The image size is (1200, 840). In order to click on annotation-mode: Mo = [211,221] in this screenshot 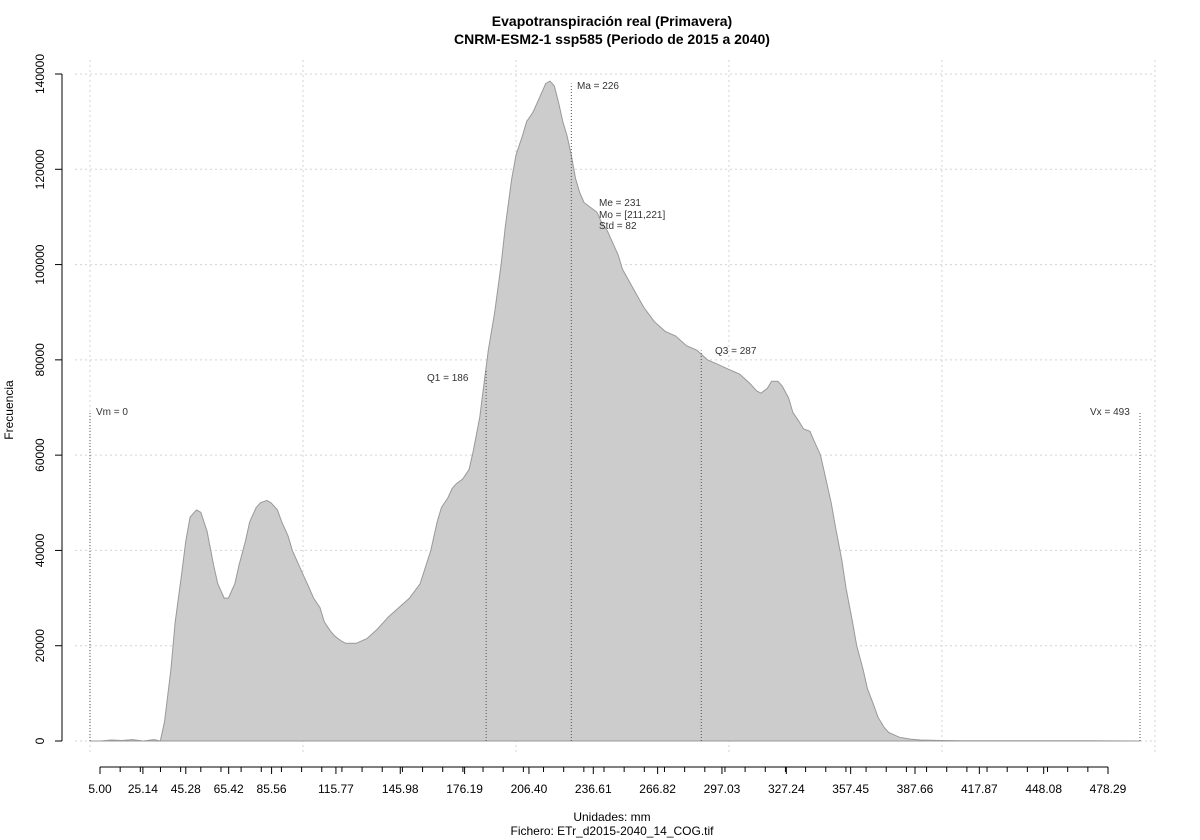, I will do `click(632, 215)`.